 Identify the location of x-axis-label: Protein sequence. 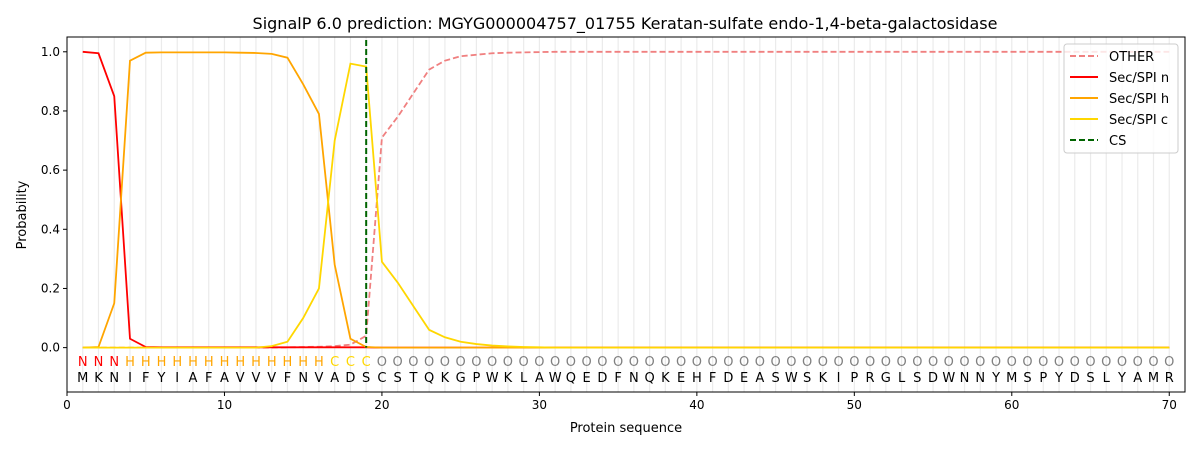
(626, 428).